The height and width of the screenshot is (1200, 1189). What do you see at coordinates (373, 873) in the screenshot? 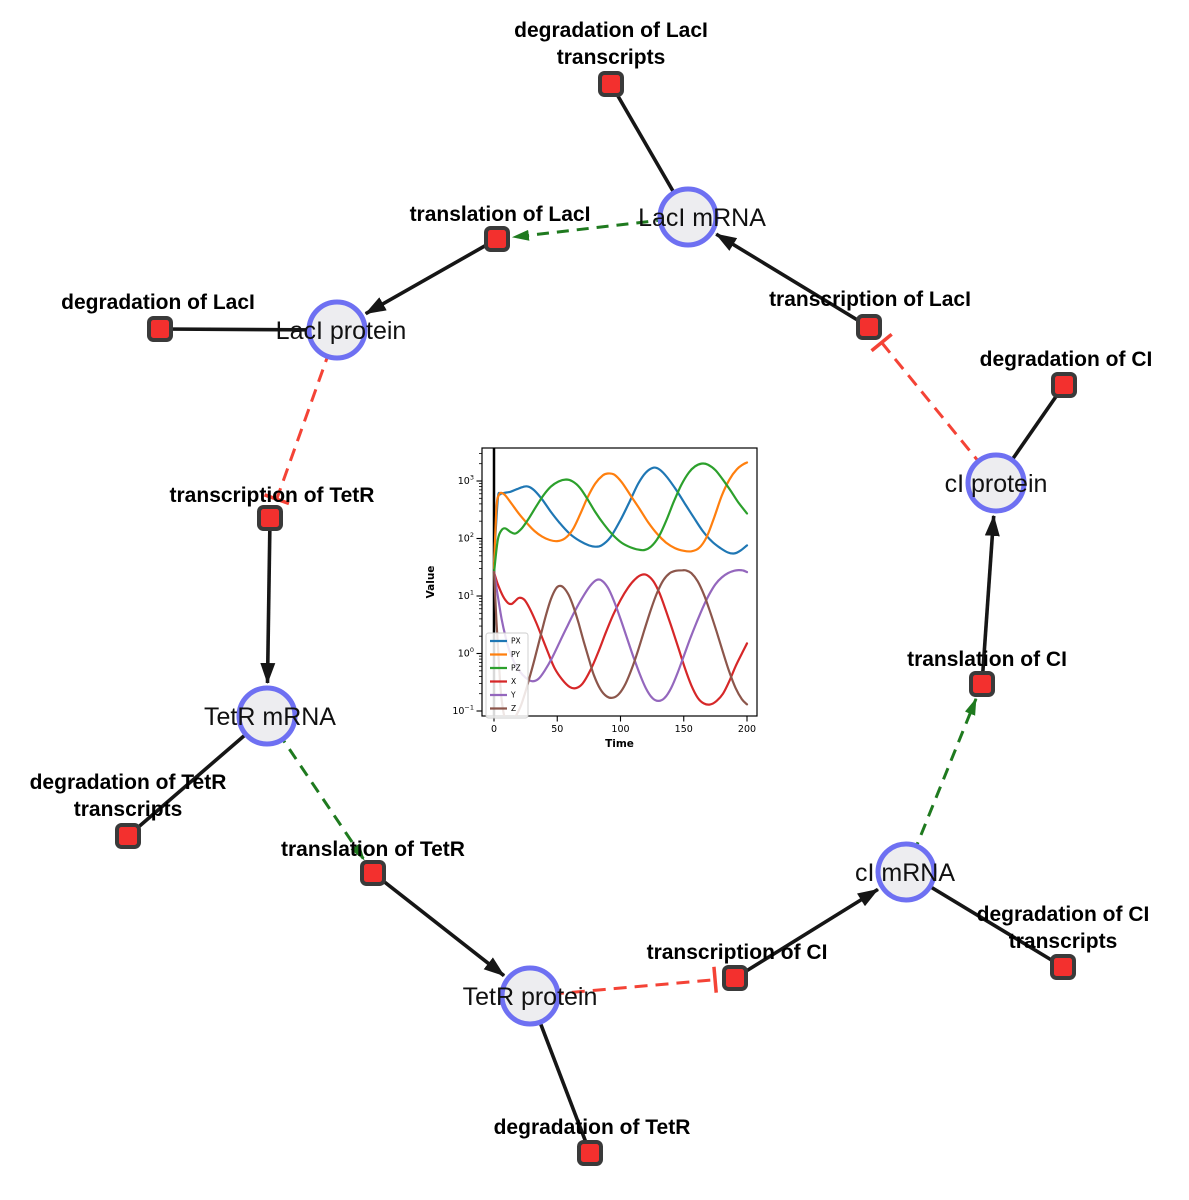
I see `reaction-node-tl_tetr` at bounding box center [373, 873].